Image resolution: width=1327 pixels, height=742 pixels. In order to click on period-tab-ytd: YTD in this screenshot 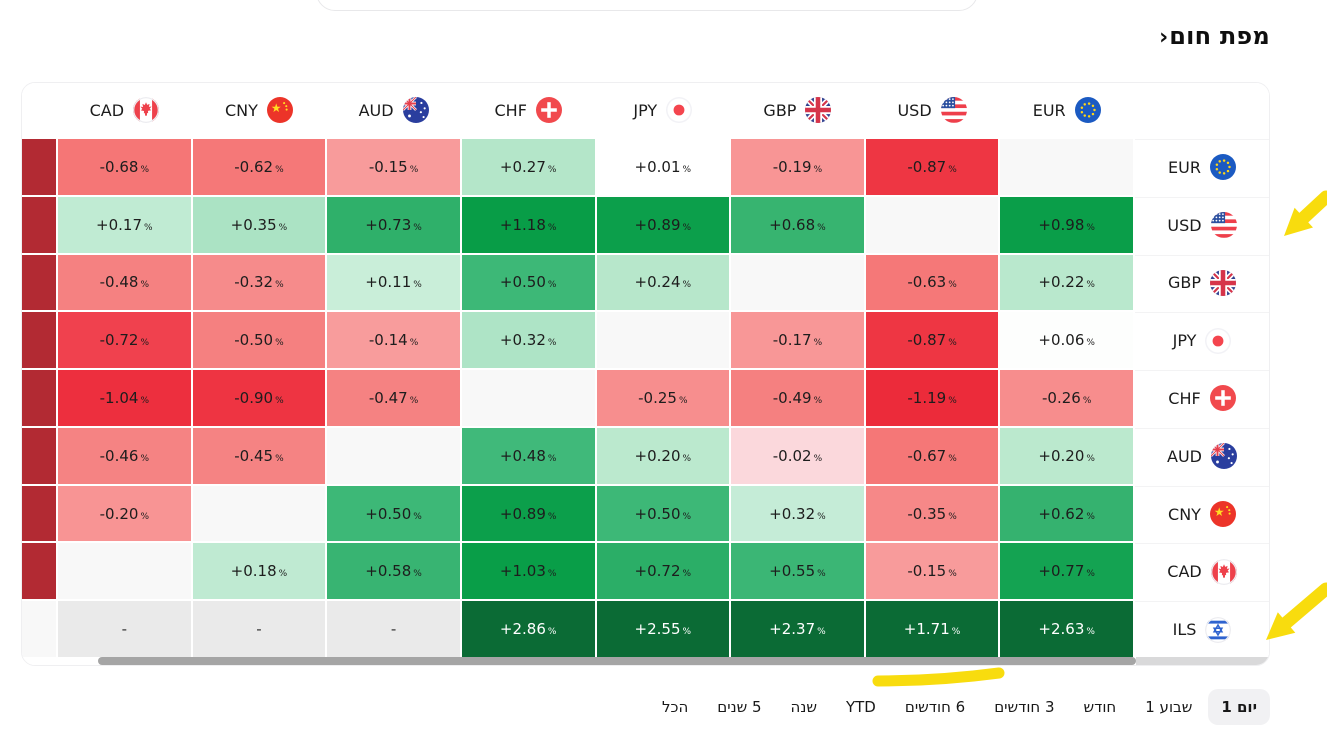, I will do `click(861, 707)`.